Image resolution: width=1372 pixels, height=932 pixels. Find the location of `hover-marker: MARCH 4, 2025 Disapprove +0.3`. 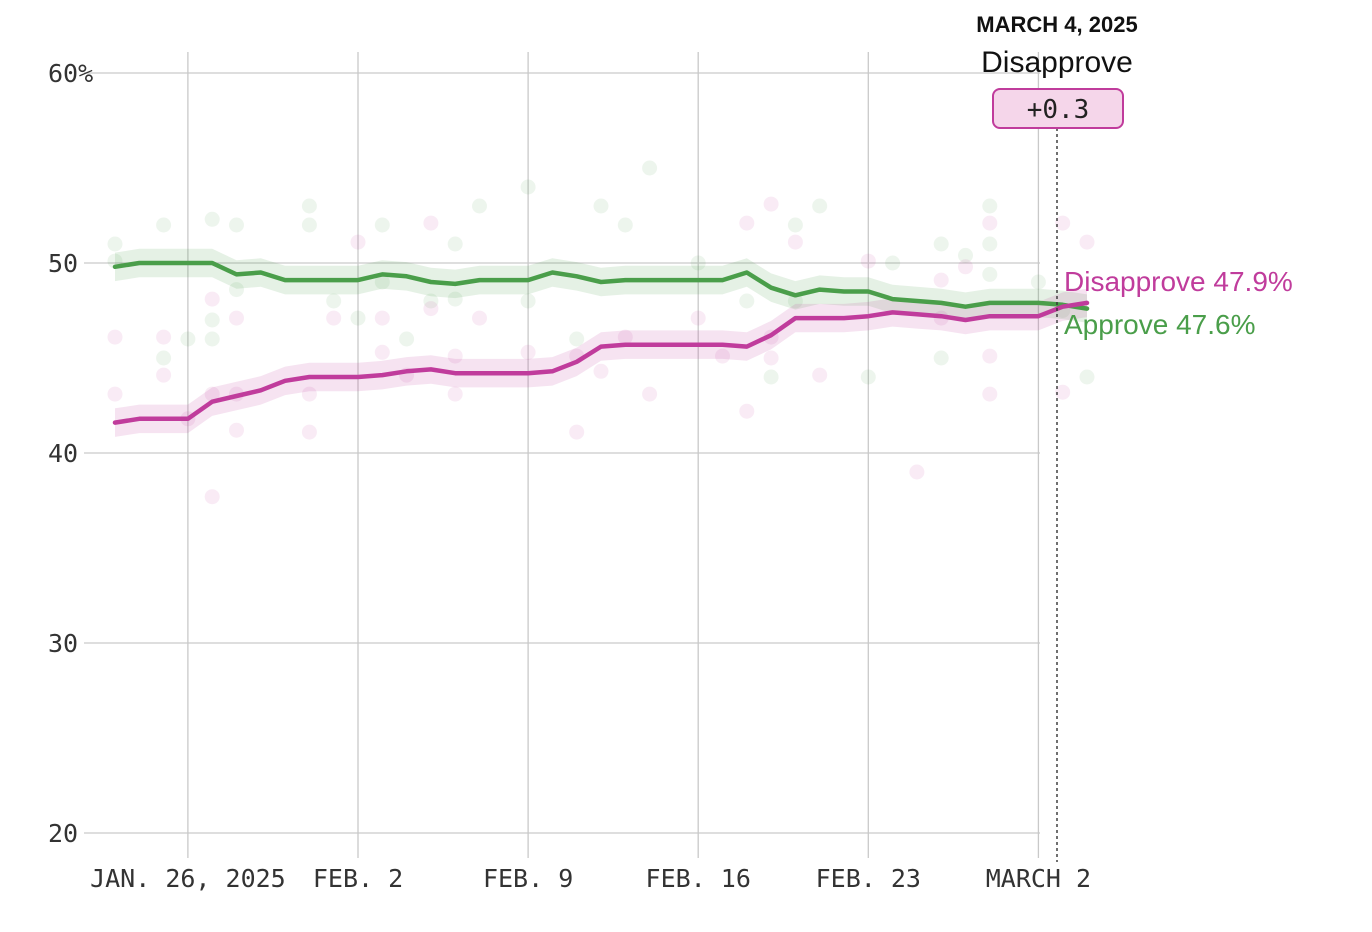

hover-marker: MARCH 4, 2025 Disapprove +0.3 is located at coordinates (1057, 437).